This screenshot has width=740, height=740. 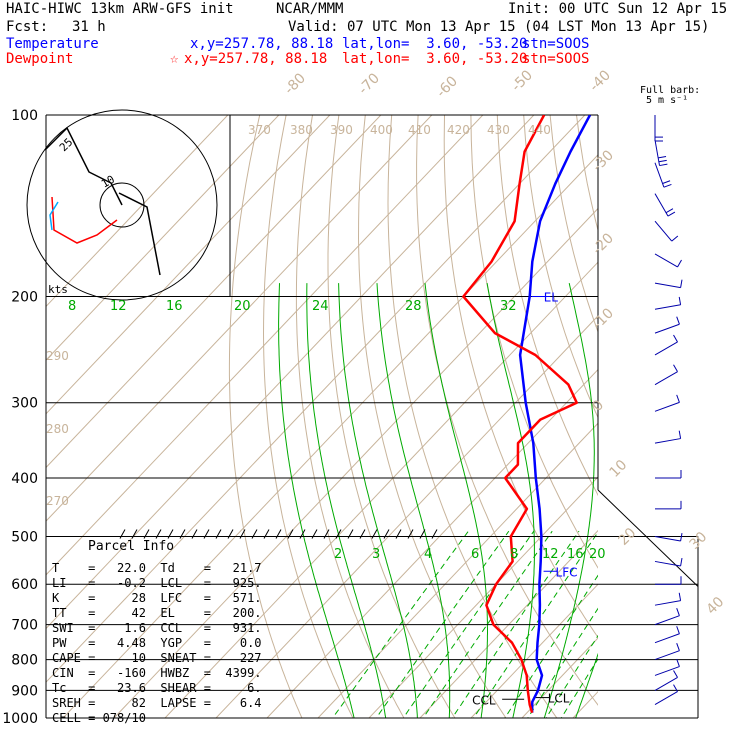 I want to click on model-title: HAIC-HIWC 13km ARW-GFS init, so click(x=120, y=9).